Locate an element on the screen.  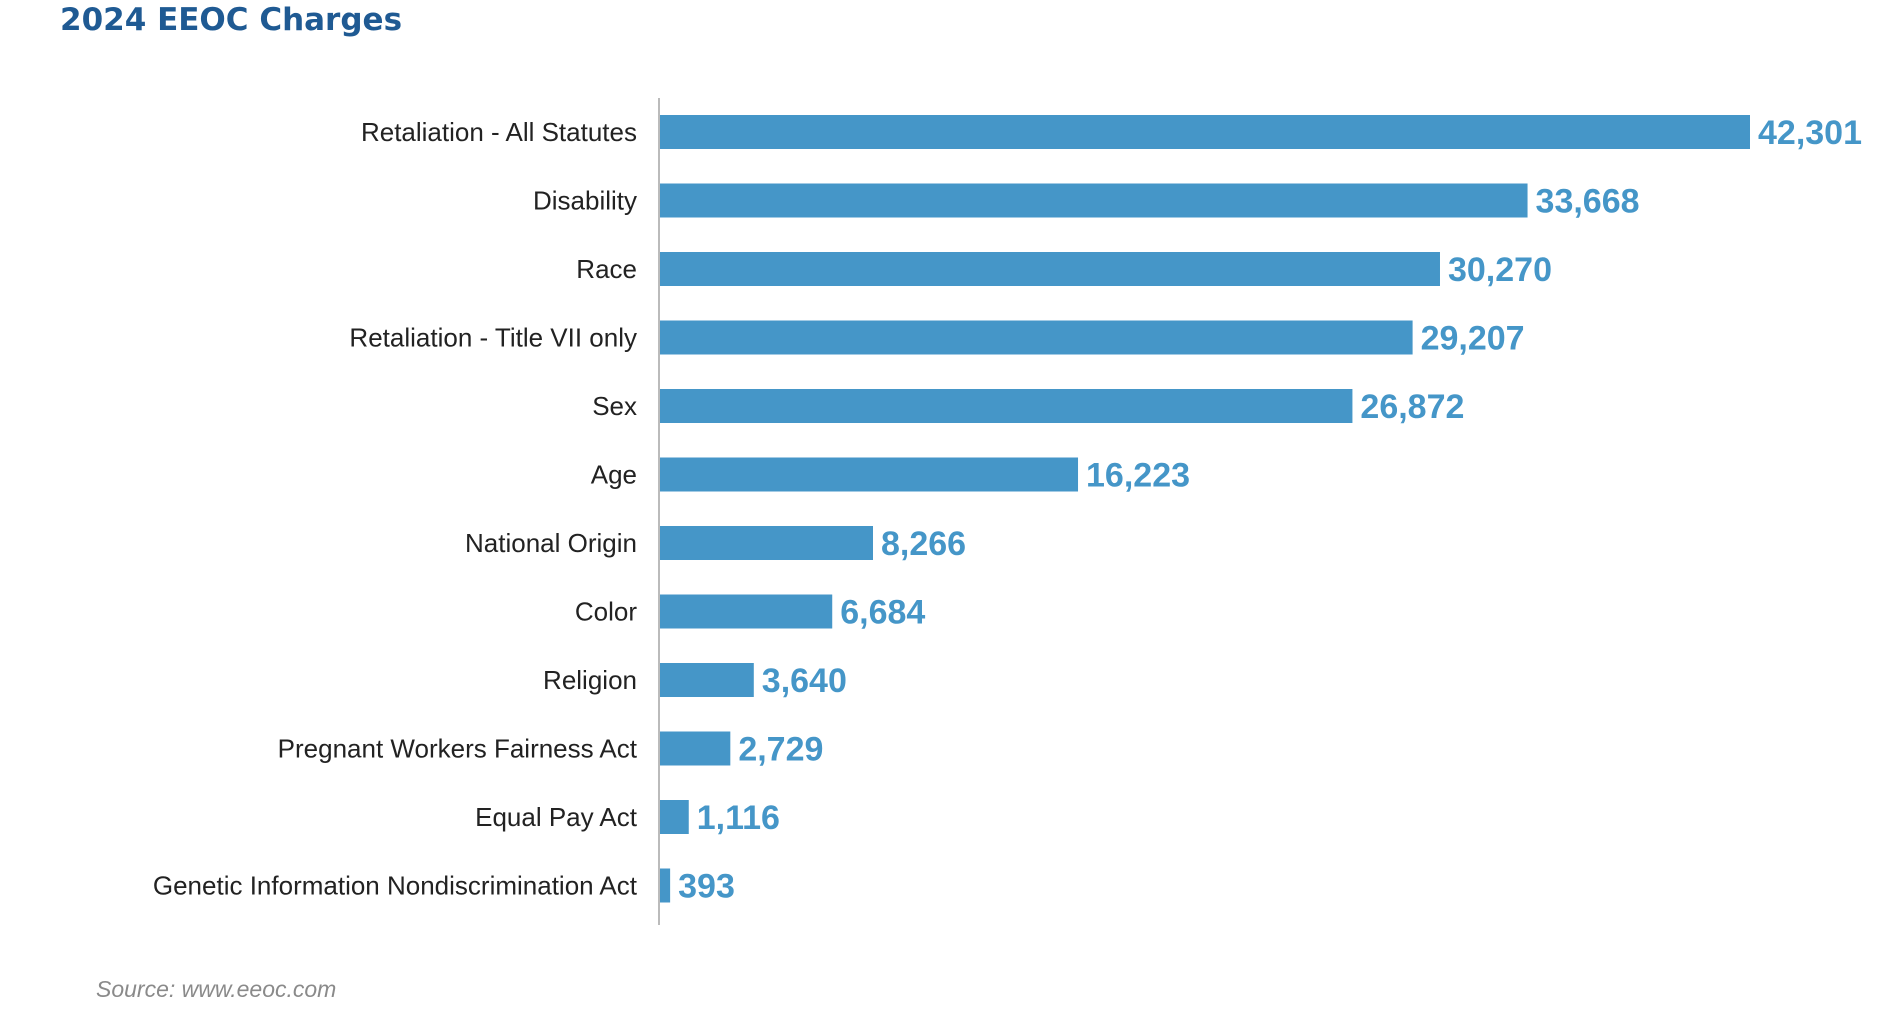
category-label: Disability is located at coordinates (585, 201).